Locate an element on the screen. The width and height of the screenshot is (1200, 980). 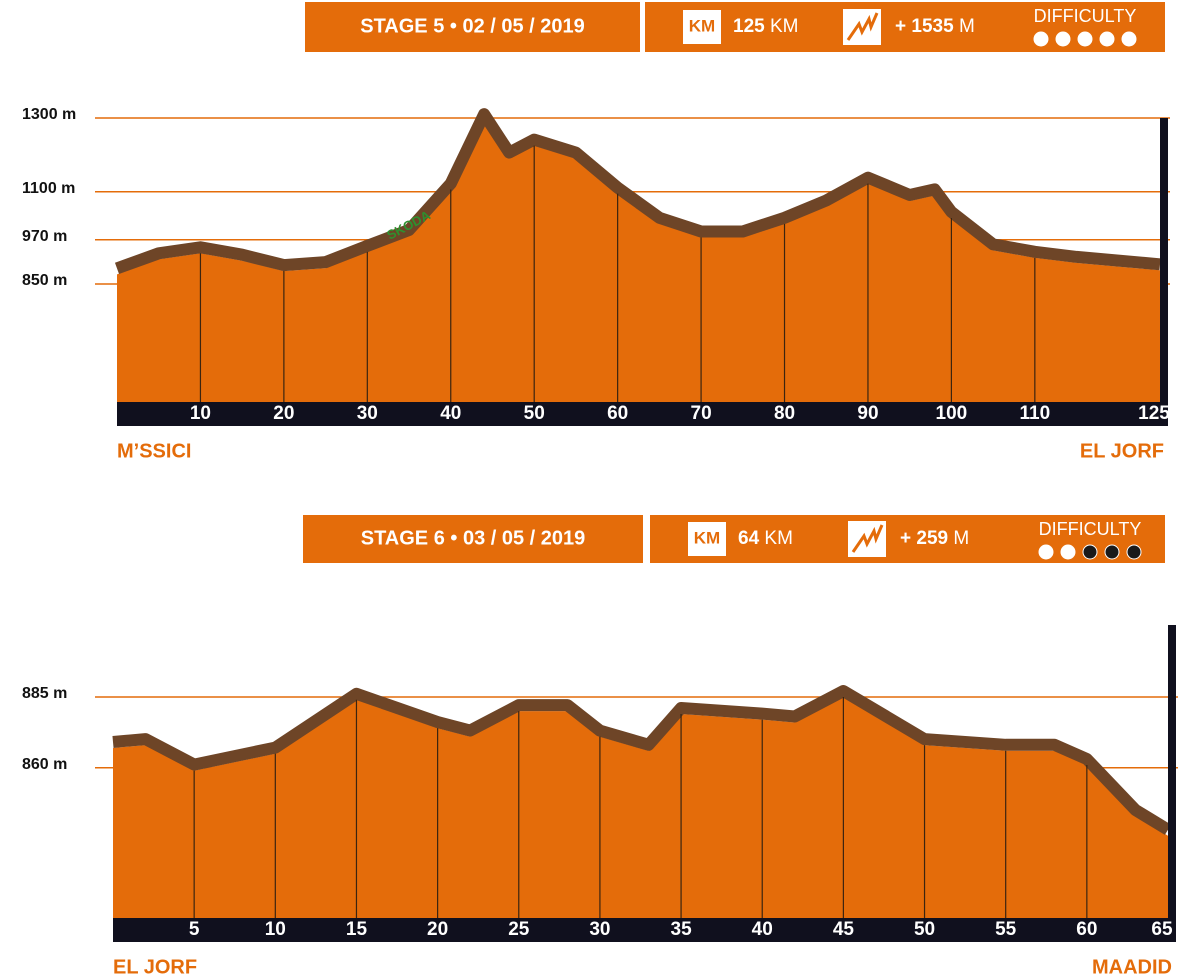
start-label: M’SSICI is located at coordinates (154, 451).